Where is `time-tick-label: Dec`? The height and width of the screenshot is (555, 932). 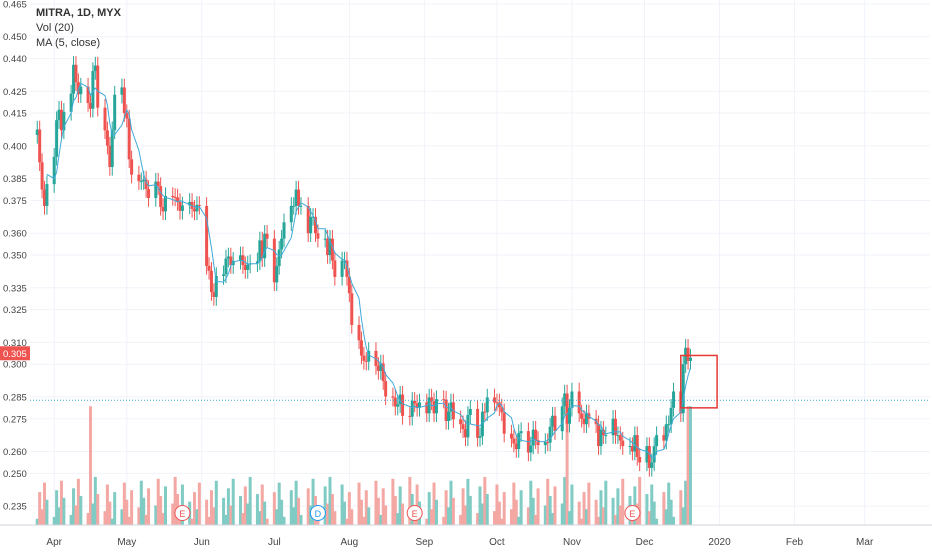
time-tick-label: Dec is located at coordinates (645, 542).